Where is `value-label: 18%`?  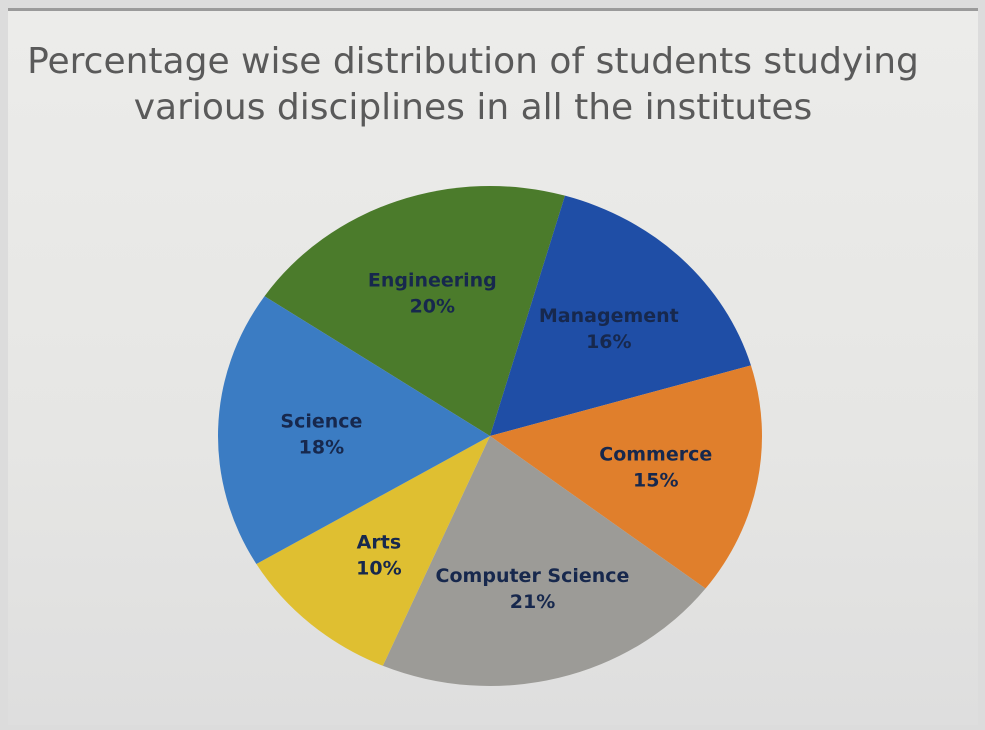 value-label: 18% is located at coordinates (321, 448).